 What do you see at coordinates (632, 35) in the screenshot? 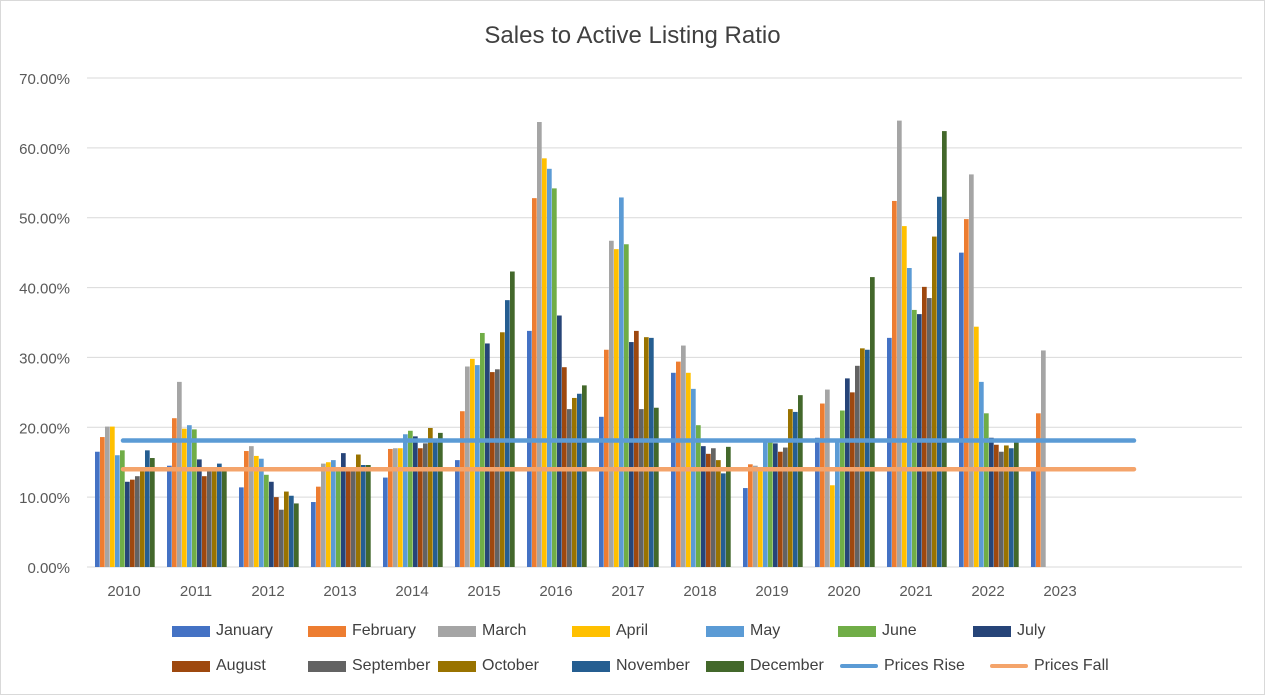
I see `chart-title: Sales to Active Listing Ratio` at bounding box center [632, 35].